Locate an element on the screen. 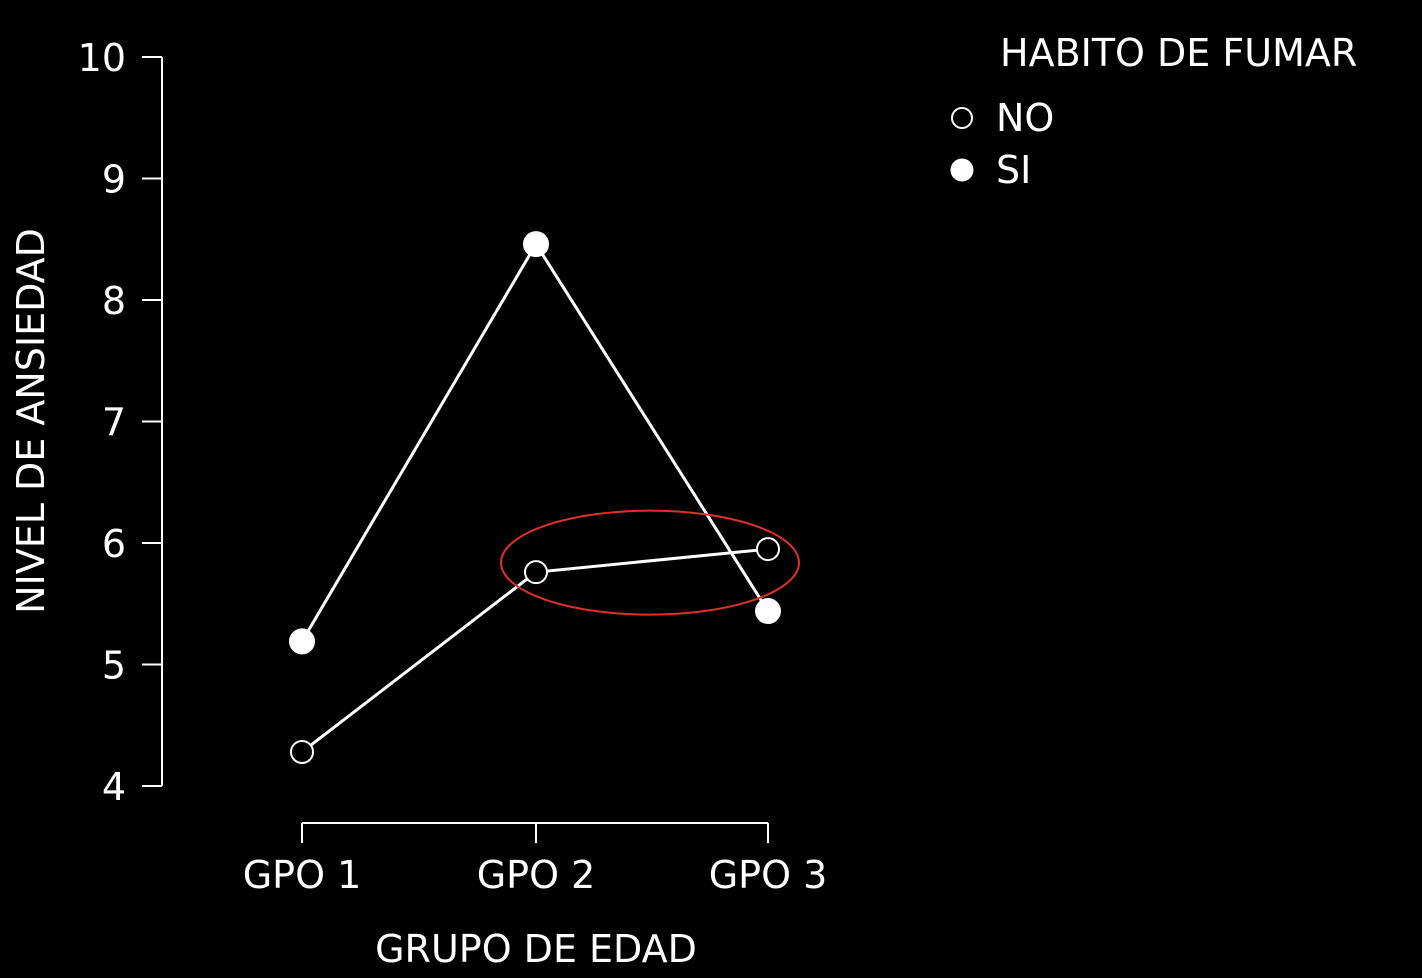 This screenshot has height=978, width=1422. y-axis: 4 5 6 7 8 9 10 is located at coordinates (120, 422).